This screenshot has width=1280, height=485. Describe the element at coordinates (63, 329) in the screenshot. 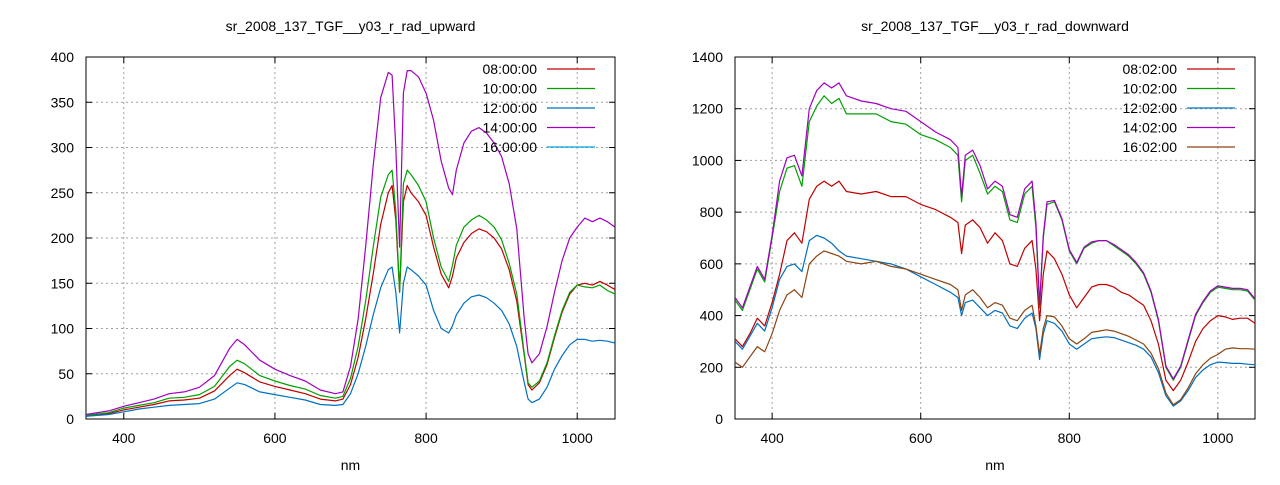

I see `y-tick-label: 100` at that location.